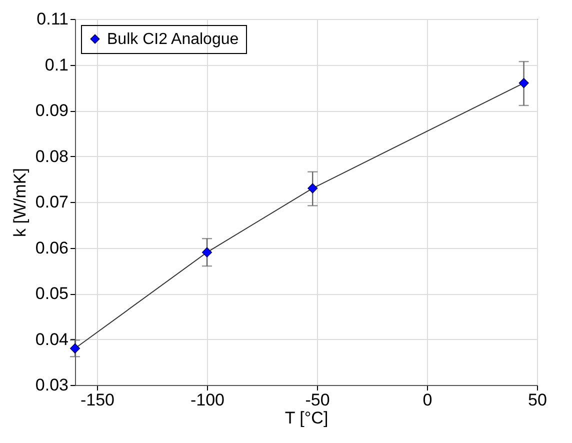 The height and width of the screenshot is (443, 572). I want to click on x-axis-title: T [°C], so click(306, 418).